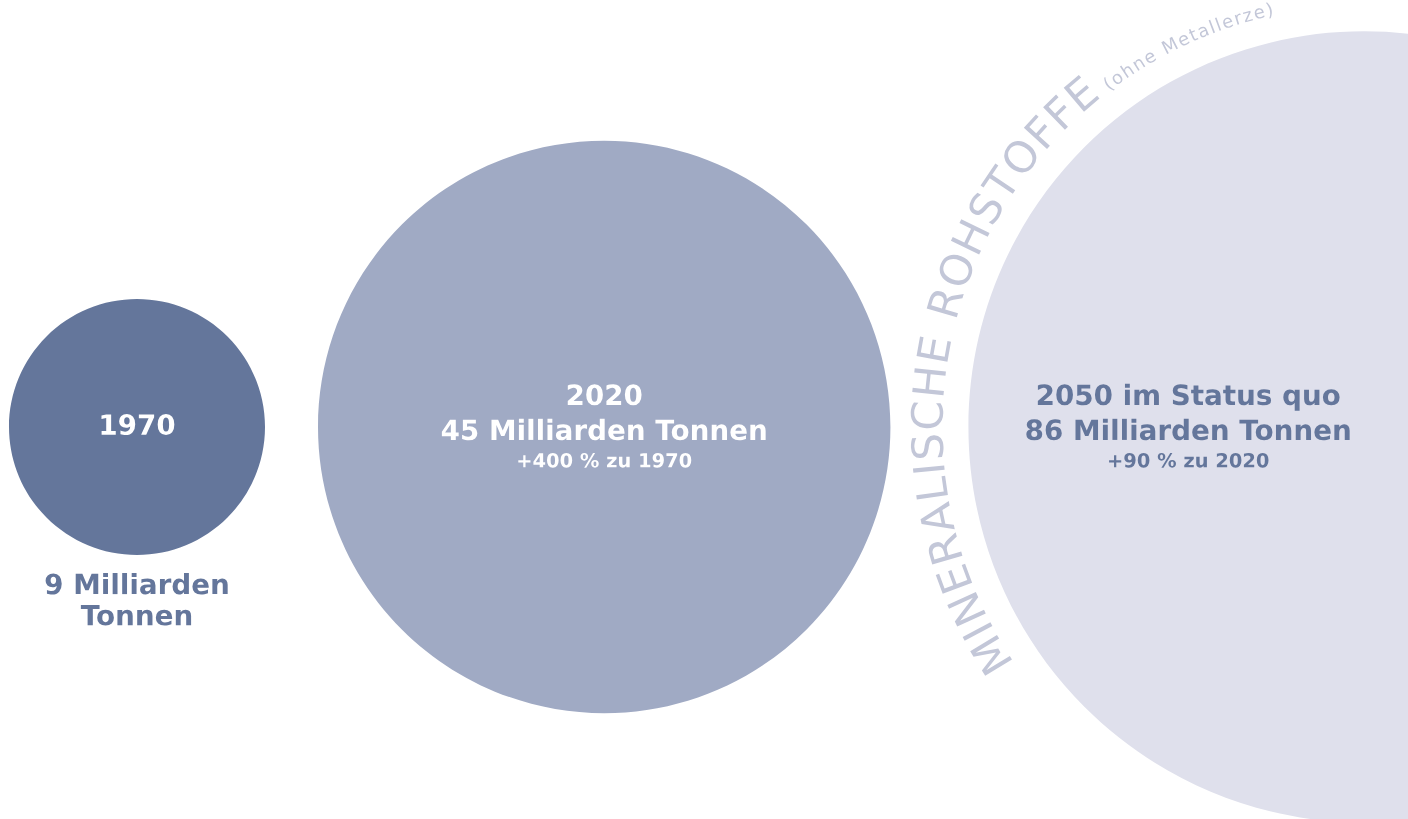  Describe the element at coordinates (136, 599) in the screenshot. I see `data-label: 9 Milliarden Tonnen` at that location.